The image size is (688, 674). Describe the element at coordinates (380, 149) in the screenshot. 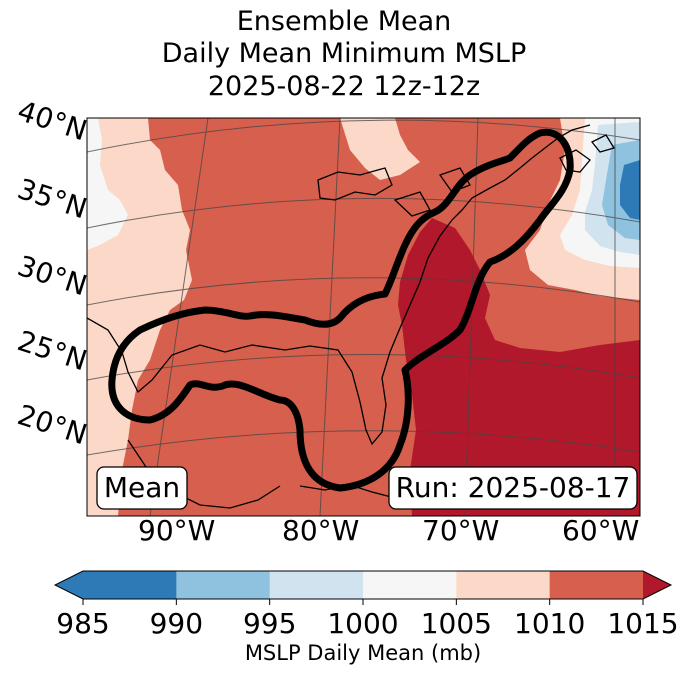

I see `field-1005-north` at that location.